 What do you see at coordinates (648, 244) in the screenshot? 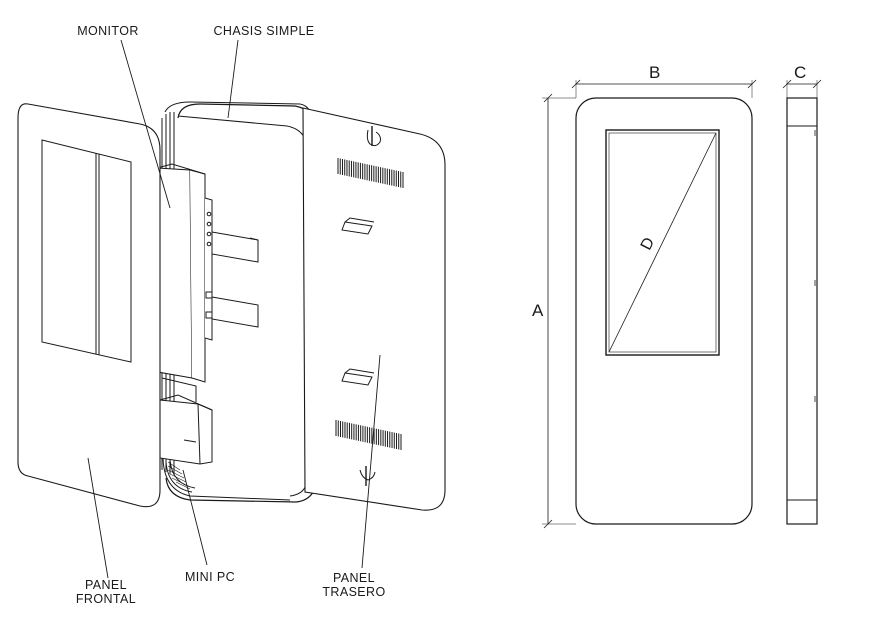
I see `dimension-label-d: D` at bounding box center [648, 244].